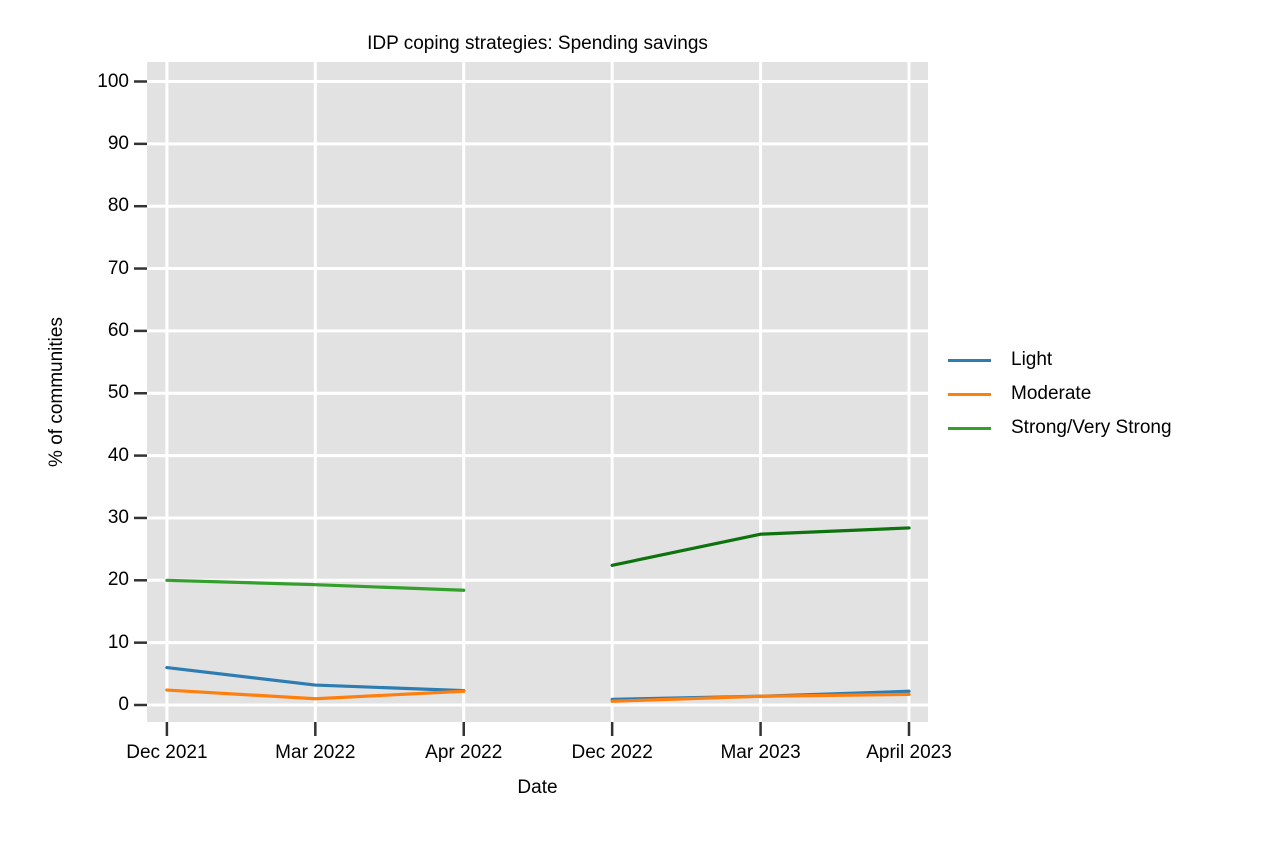 This screenshot has width=1272, height=848. Describe the element at coordinates (612, 752) in the screenshot. I see `x-tick-label: Dec 2022` at that location.